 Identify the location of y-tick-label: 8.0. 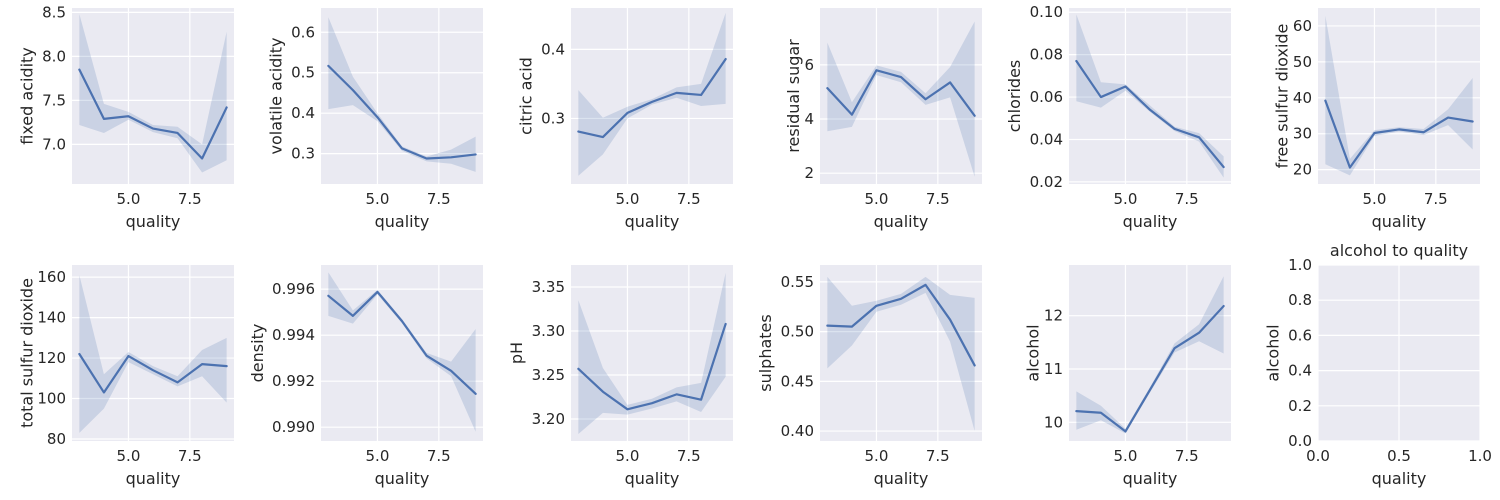
(54, 56).